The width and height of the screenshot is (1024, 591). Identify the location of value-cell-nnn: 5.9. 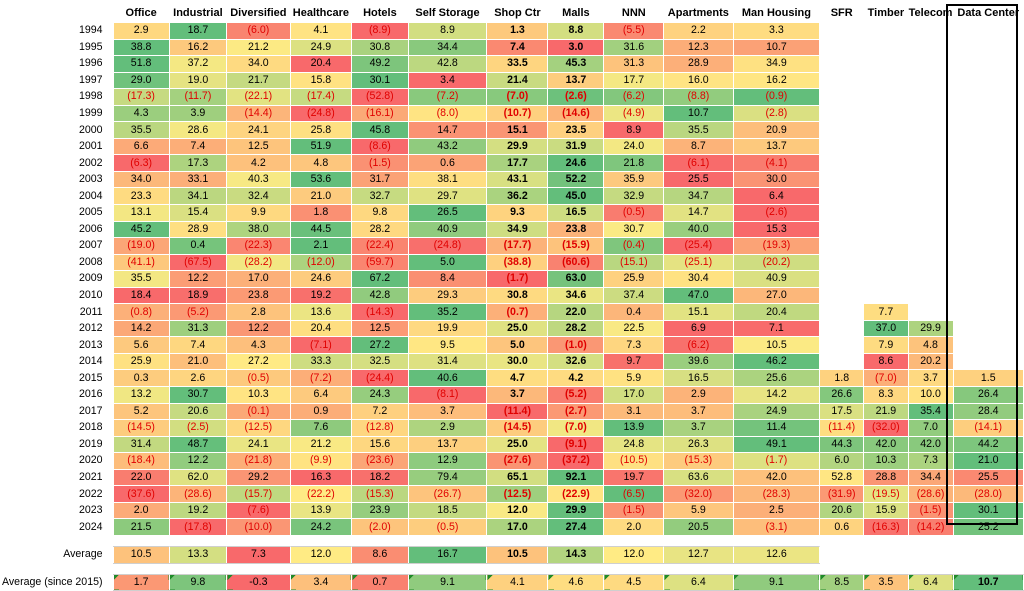
(634, 378).